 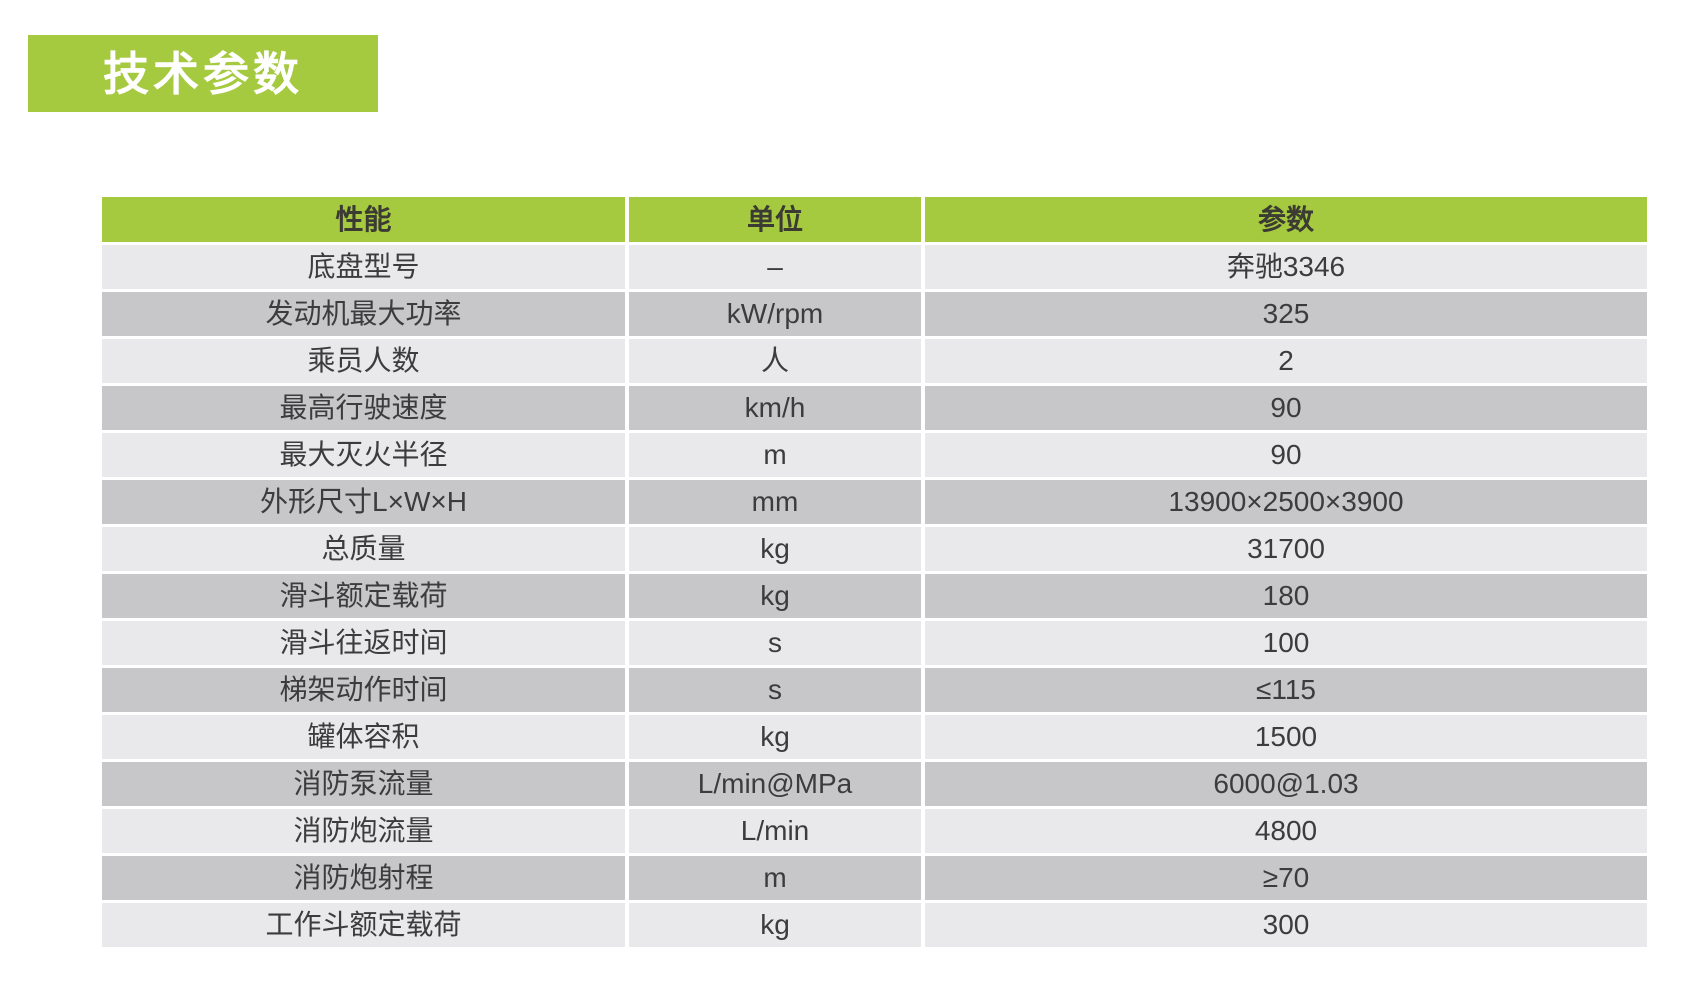 I want to click on cell-unit: –, so click(x=775, y=267).